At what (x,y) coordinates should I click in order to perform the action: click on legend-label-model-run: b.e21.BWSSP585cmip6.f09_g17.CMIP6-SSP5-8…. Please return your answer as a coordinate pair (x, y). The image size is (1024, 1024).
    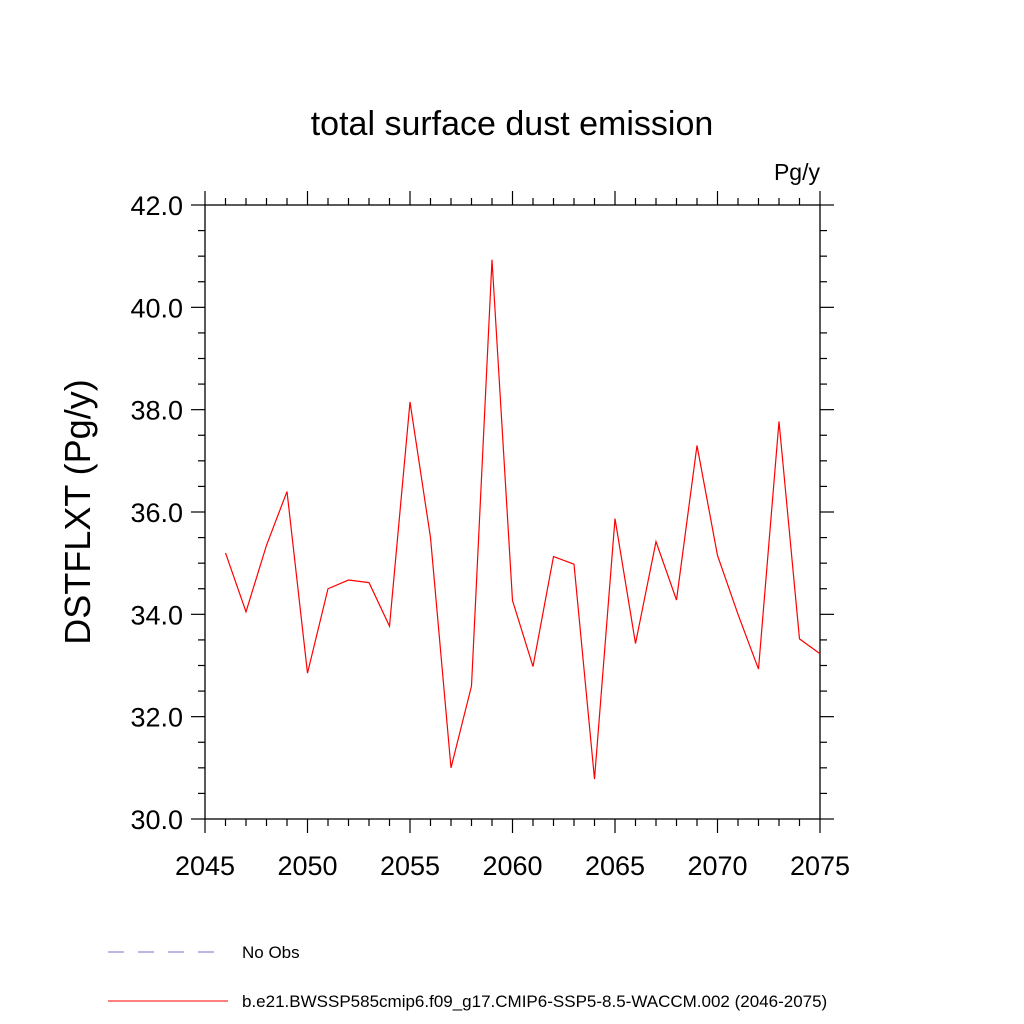
    Looking at the image, I should click on (534, 1001).